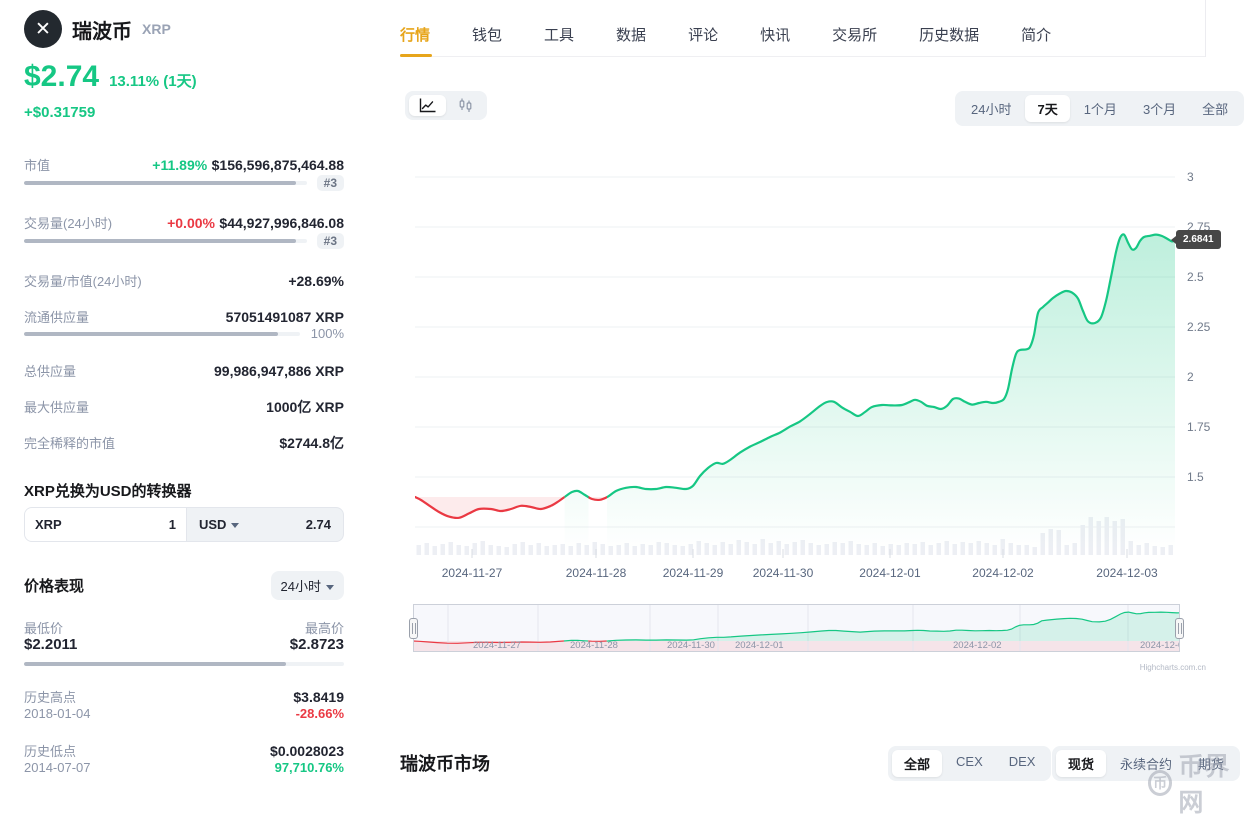 This screenshot has width=1250, height=819. What do you see at coordinates (180, 165) in the screenshot?
I see `market-cap-change: +11.89%` at bounding box center [180, 165].